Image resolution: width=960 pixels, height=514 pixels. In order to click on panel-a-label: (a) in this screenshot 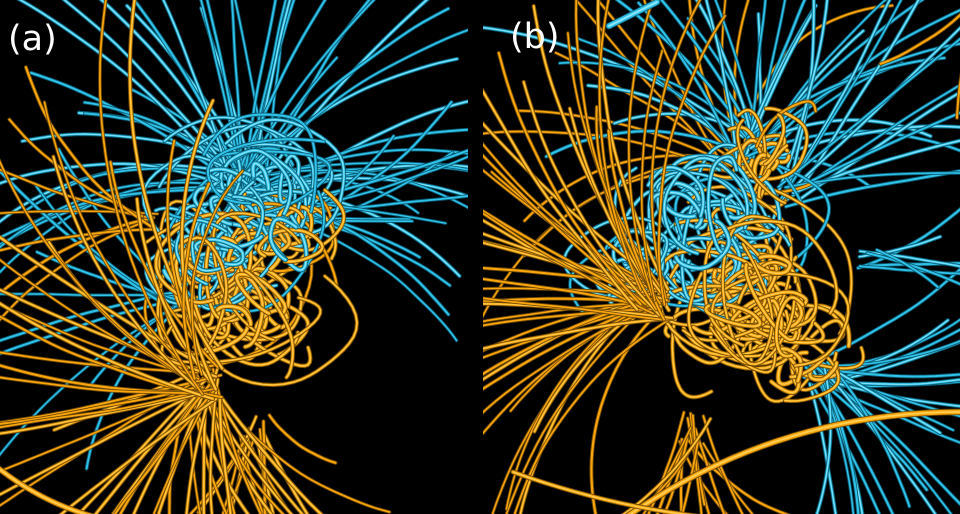, I will do `click(32, 39)`.